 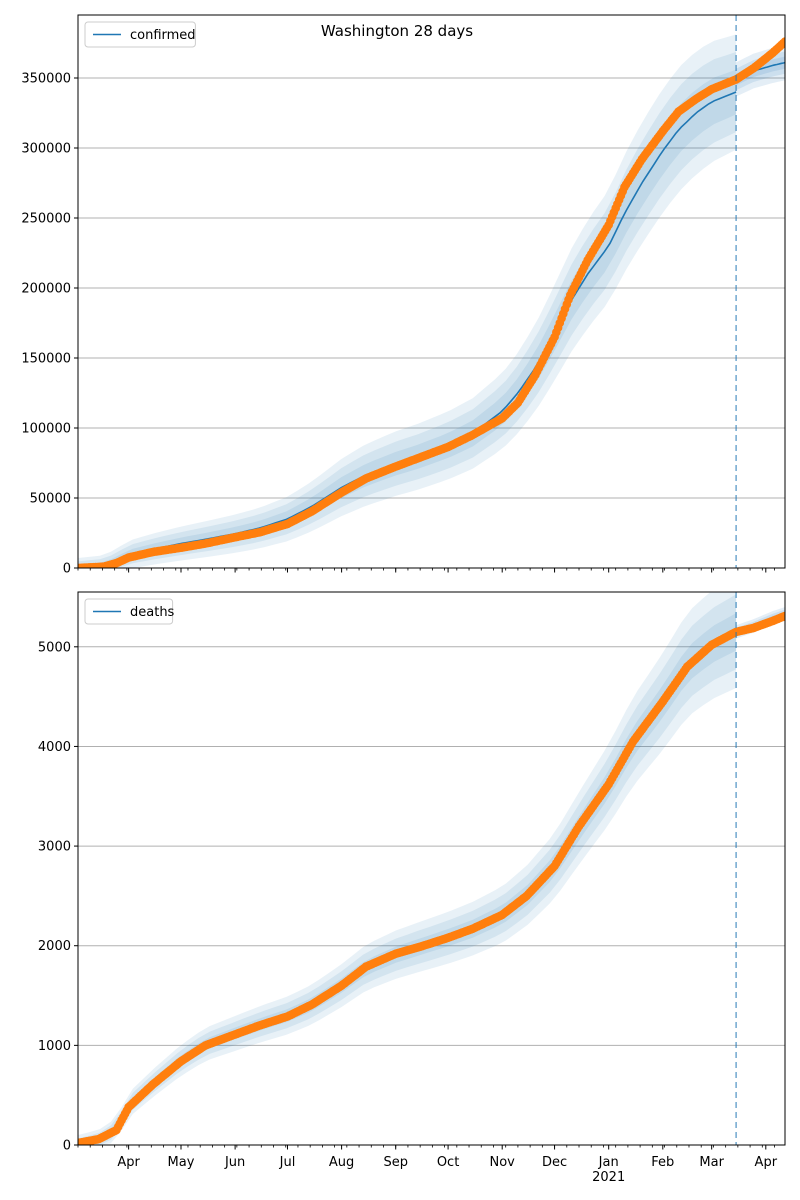 I want to click on y-tick-label: 3000, so click(x=54, y=847).